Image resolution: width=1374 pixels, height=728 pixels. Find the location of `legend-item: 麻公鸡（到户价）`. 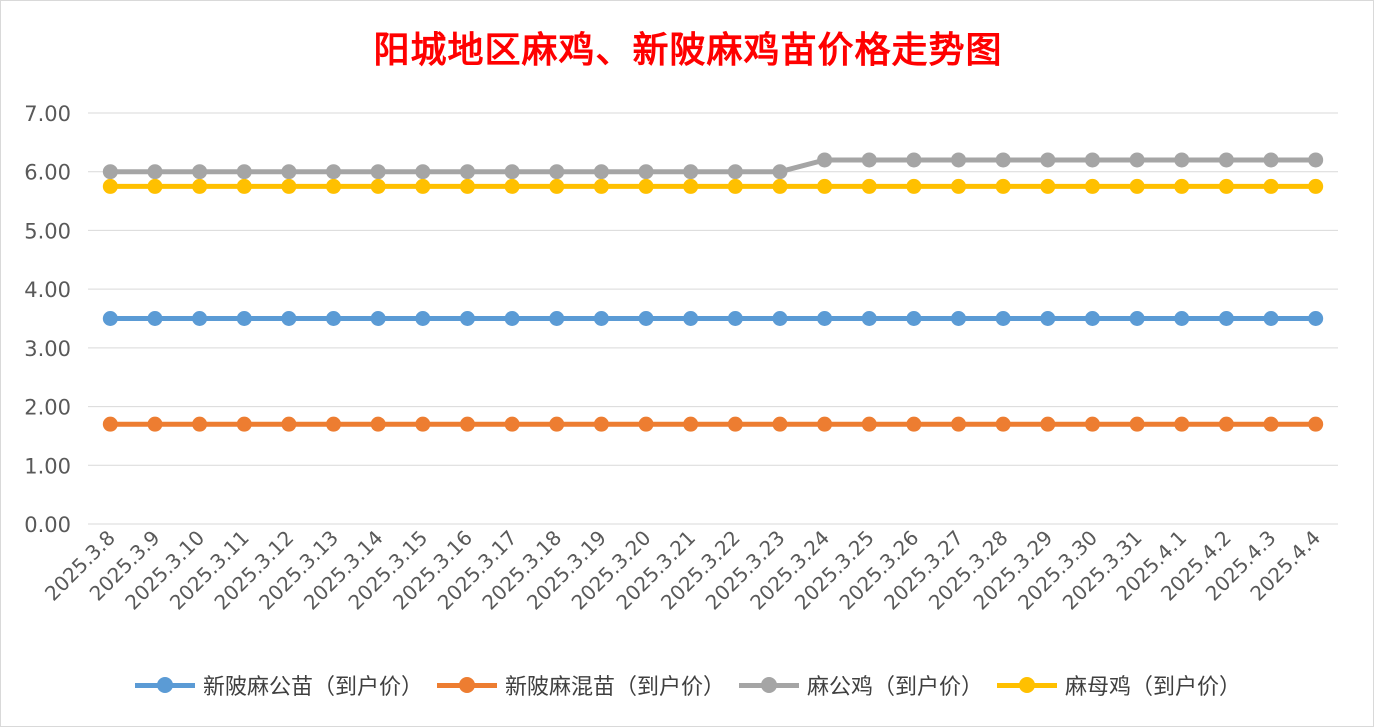

legend-item: 麻公鸡（到户价） is located at coordinates (861, 685).